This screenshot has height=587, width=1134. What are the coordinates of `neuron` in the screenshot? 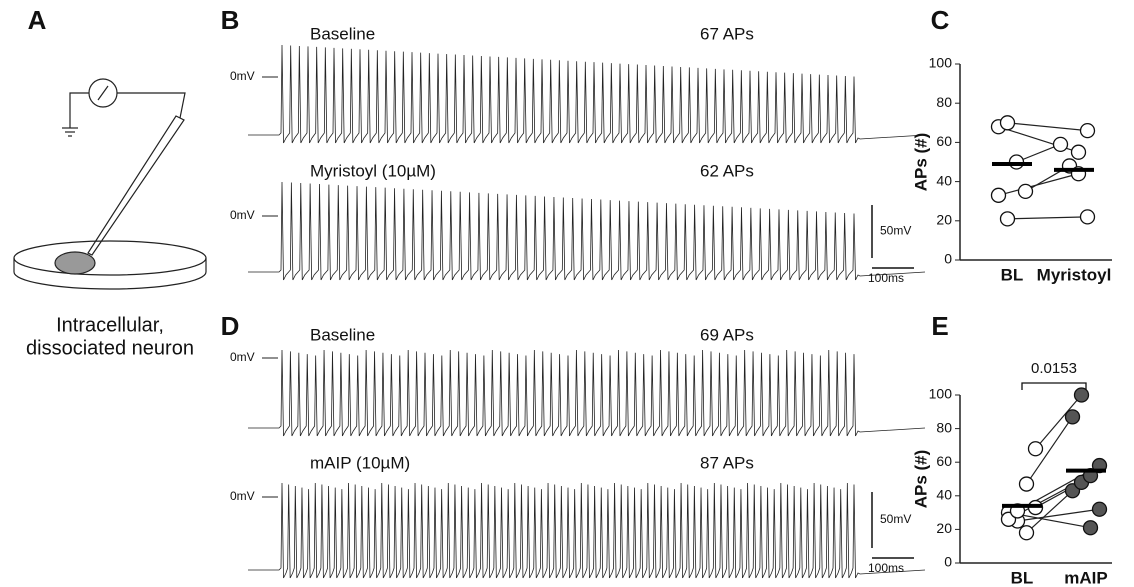 It's located at (75, 263).